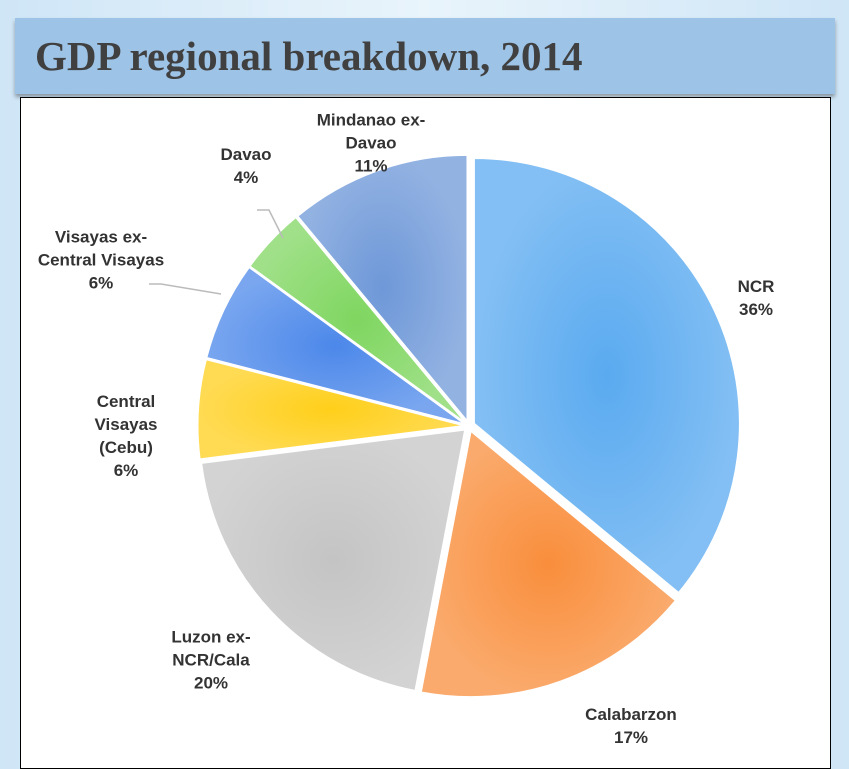 The width and height of the screenshot is (849, 769). What do you see at coordinates (246, 177) in the screenshot?
I see `value-label: 4%` at bounding box center [246, 177].